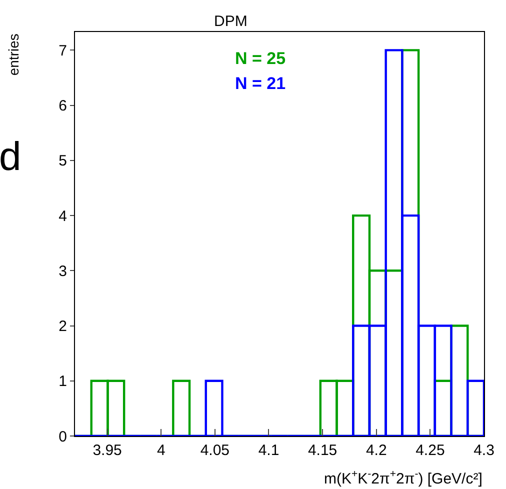  What do you see at coordinates (14, 55) in the screenshot?
I see `y-axis-title: entries` at bounding box center [14, 55].